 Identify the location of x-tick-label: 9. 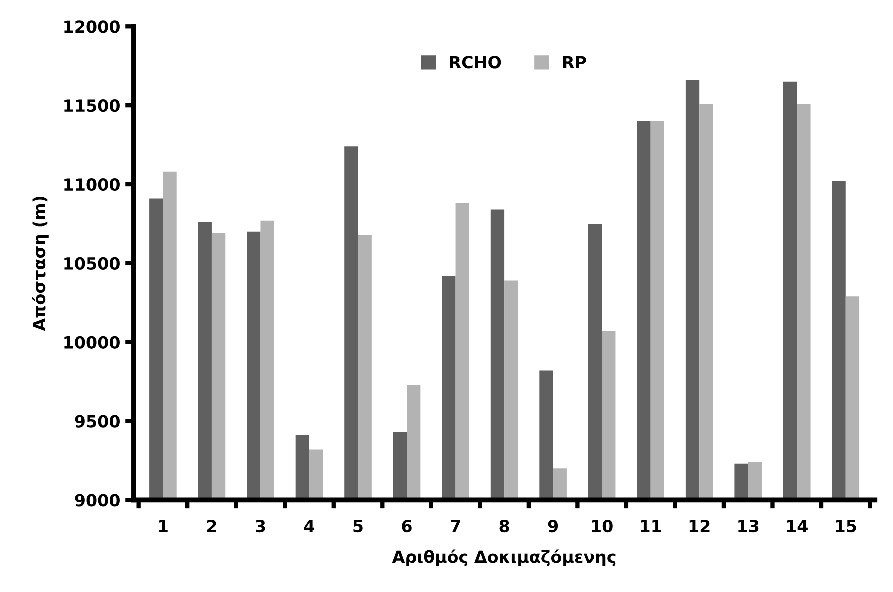
(553, 526).